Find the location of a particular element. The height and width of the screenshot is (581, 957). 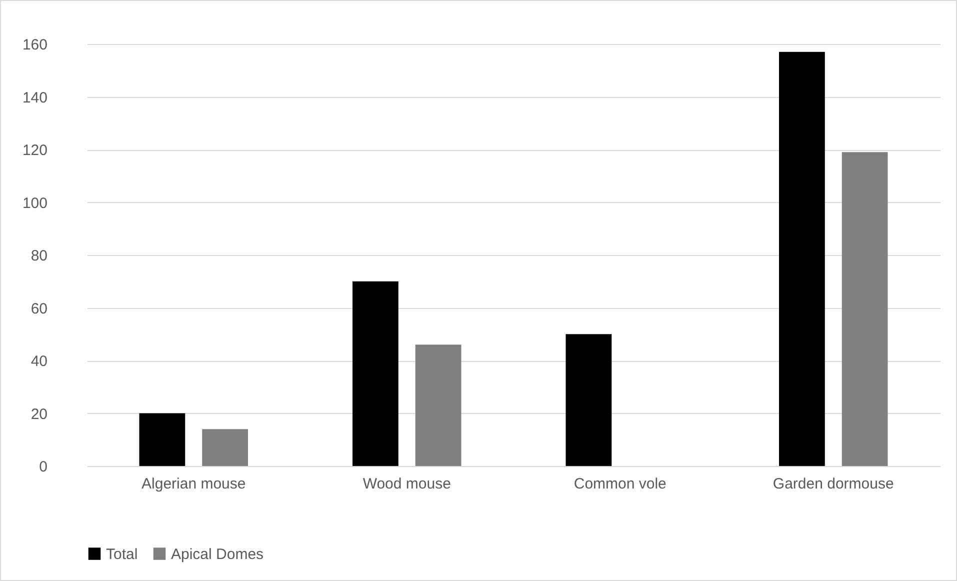

y-tick-label: 80 is located at coordinates (39, 256).